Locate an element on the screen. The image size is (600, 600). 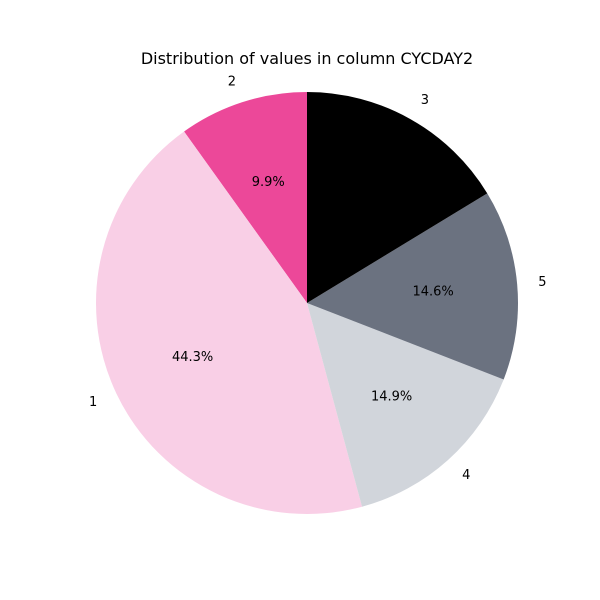
slice-label-1: 1 is located at coordinates (93, 402).